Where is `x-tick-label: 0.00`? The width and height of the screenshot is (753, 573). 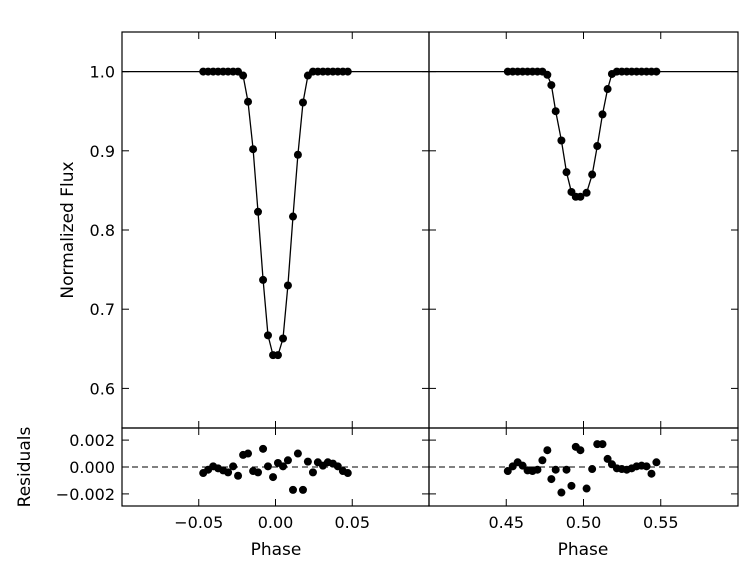 x-tick-label: 0.00 is located at coordinates (276, 522).